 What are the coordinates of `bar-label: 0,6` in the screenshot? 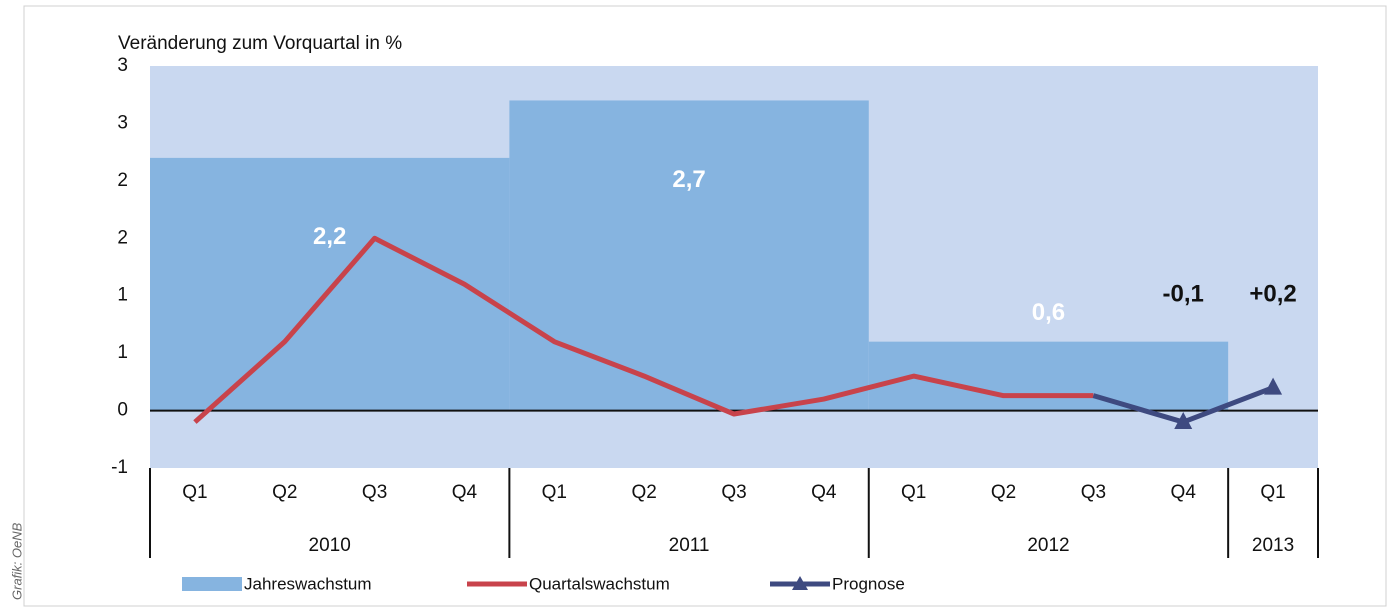 It's located at (1048, 312).